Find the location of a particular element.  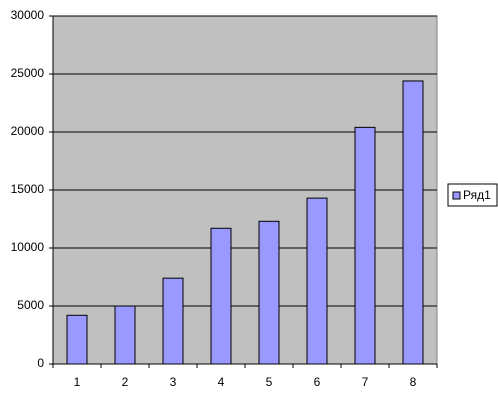

x-tick-label: 2 is located at coordinates (125, 382).